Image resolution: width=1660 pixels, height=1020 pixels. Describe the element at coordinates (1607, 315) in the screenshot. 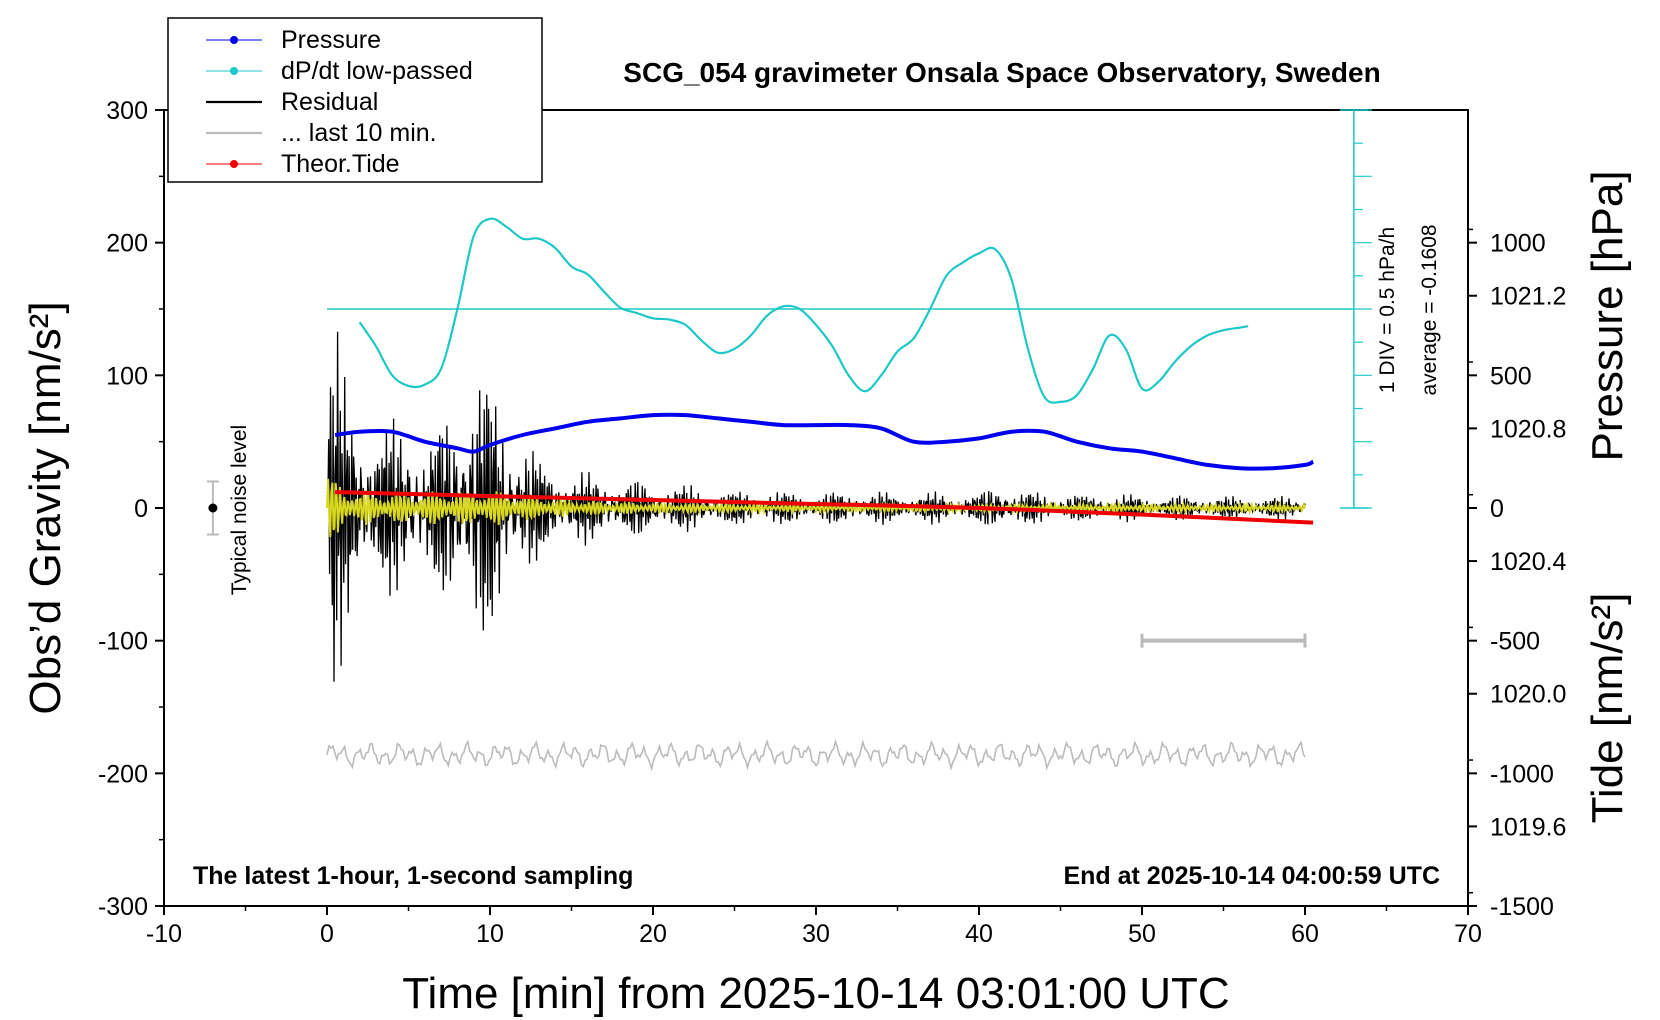

I see `pressure-axis-title: Pressure [hPa]` at that location.